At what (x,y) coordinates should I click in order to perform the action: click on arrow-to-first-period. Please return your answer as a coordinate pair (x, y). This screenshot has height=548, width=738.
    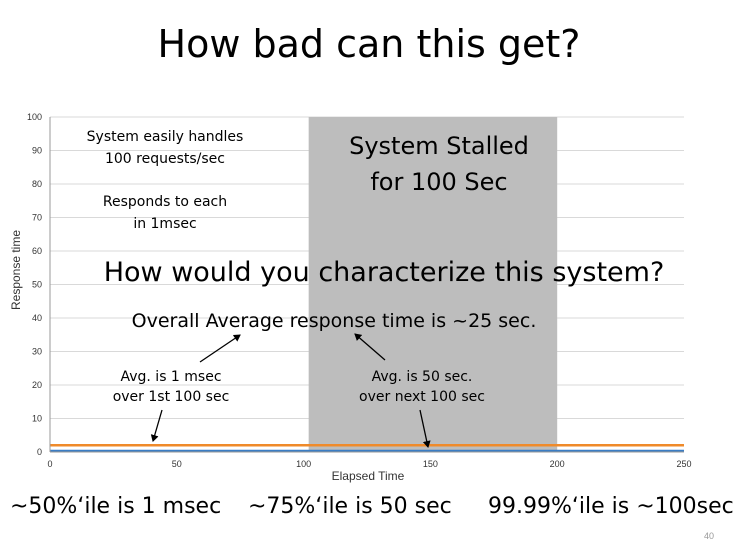
    Looking at the image, I should click on (156, 425).